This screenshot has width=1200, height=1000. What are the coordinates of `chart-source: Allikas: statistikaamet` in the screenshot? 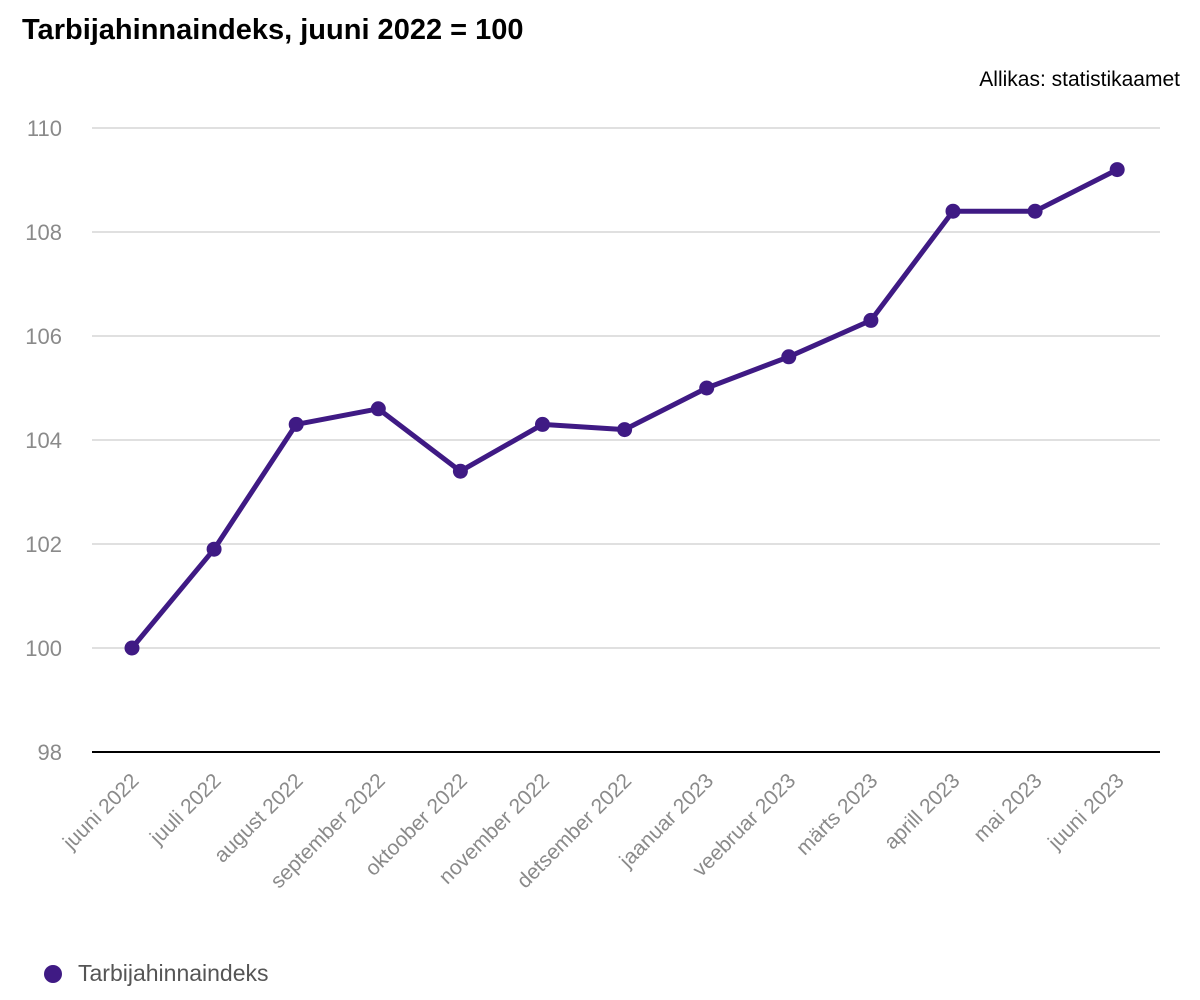 It's located at (1079, 79).